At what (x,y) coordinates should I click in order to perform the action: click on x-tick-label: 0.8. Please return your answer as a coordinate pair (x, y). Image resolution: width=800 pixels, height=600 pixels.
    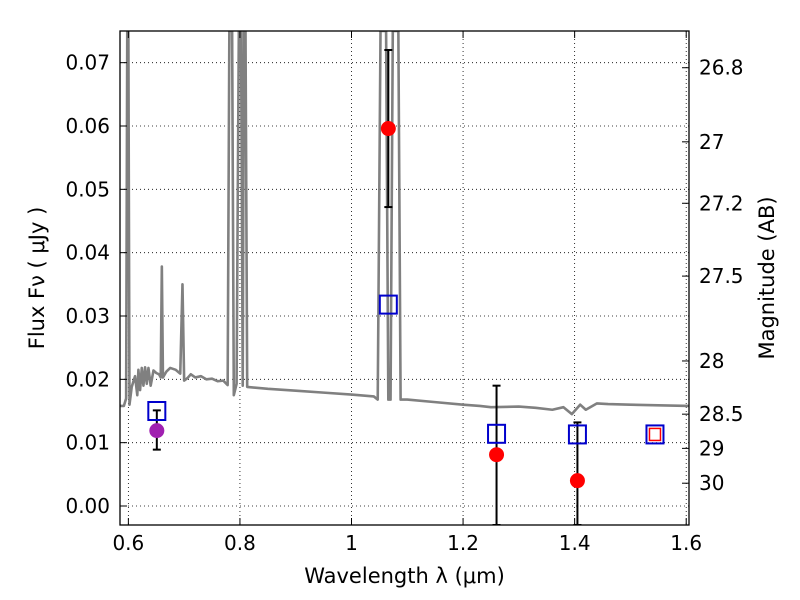
    Looking at the image, I should click on (240, 543).